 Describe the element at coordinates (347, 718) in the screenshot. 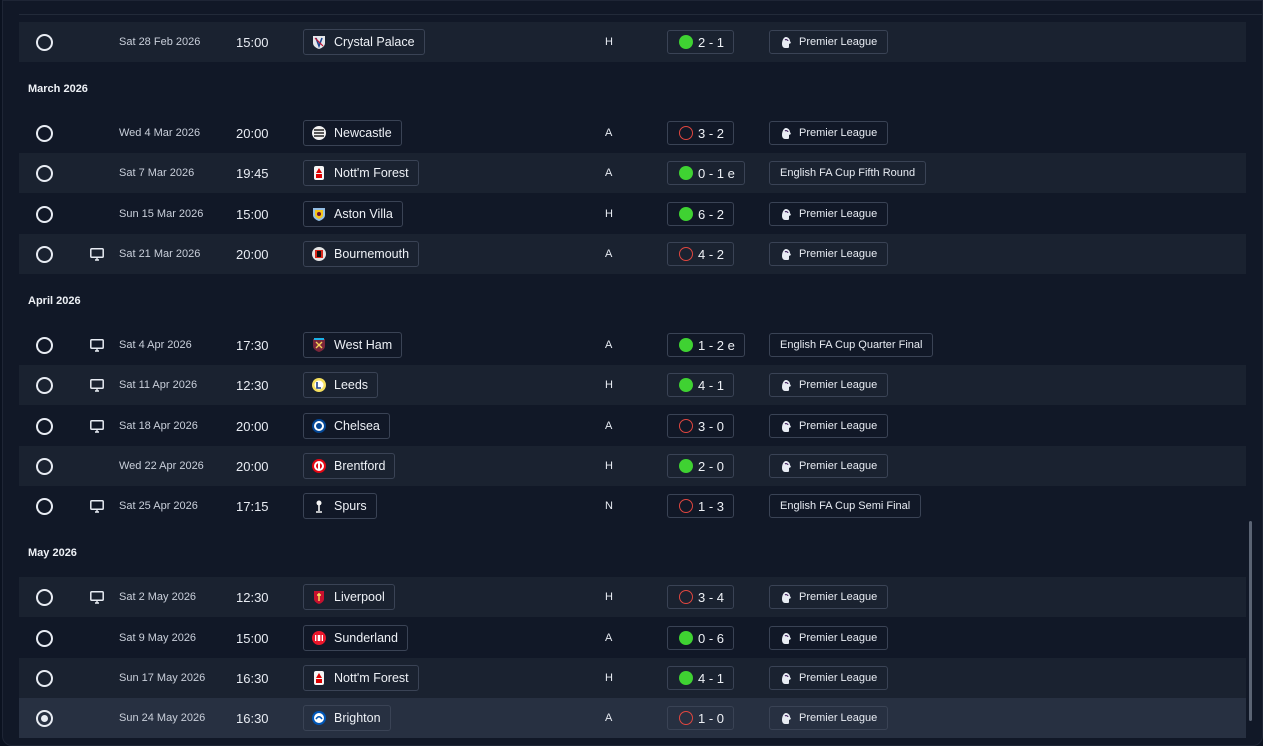

I see `opponent-button: Brighton` at that location.